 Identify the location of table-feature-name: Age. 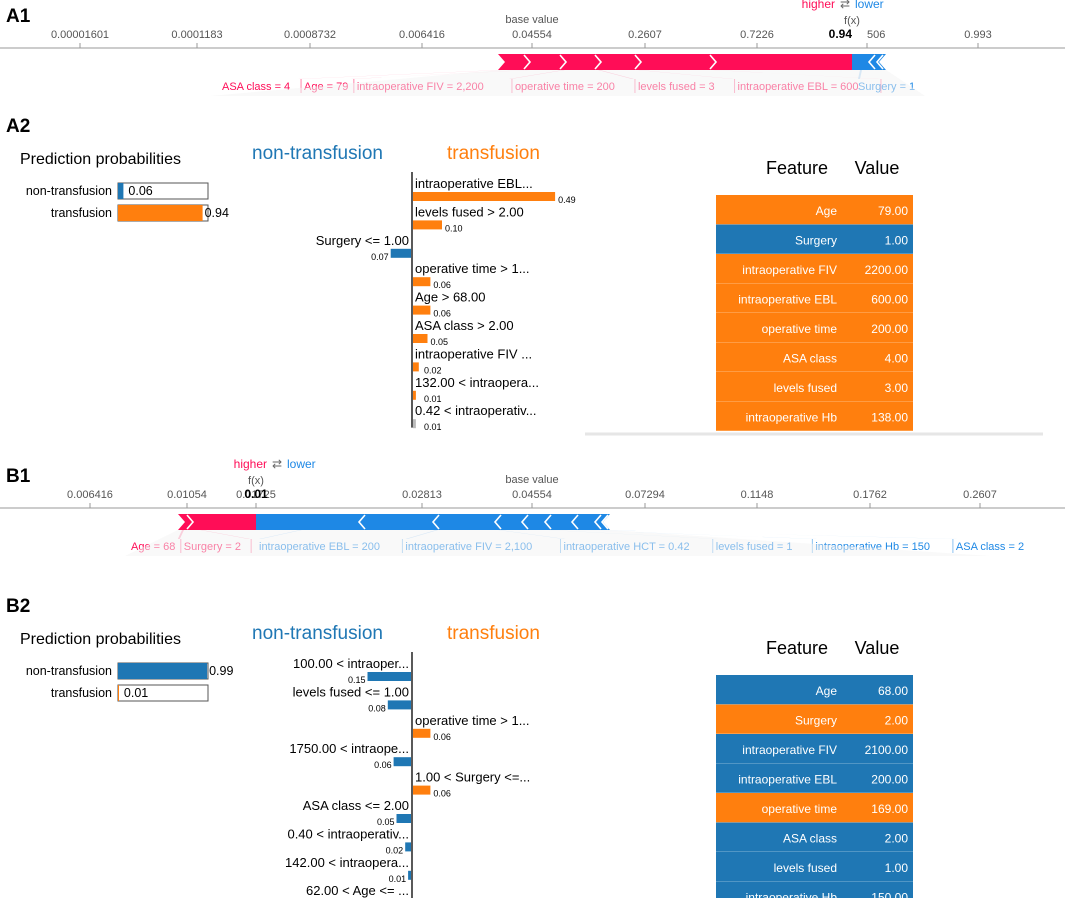
(827, 691).